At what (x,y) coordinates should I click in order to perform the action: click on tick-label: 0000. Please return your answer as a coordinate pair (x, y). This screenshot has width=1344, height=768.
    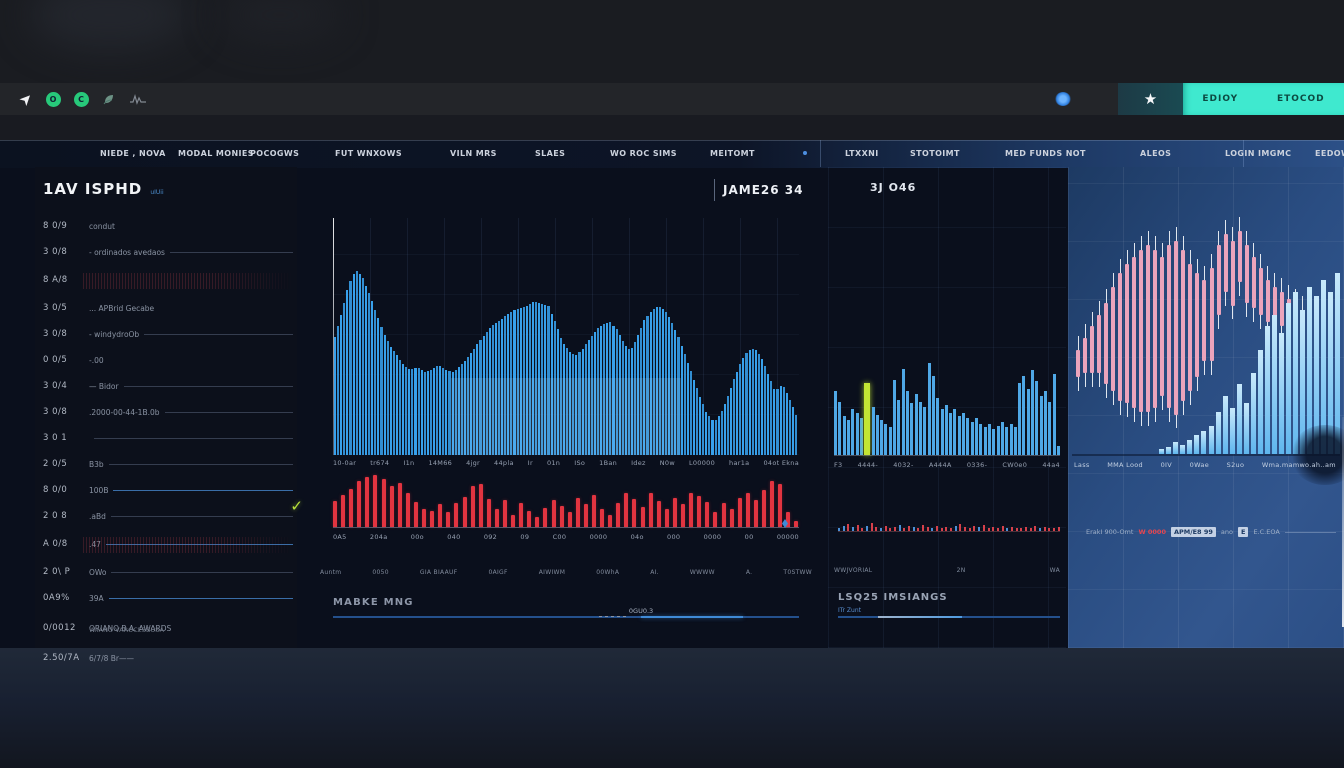
    Looking at the image, I should click on (598, 537).